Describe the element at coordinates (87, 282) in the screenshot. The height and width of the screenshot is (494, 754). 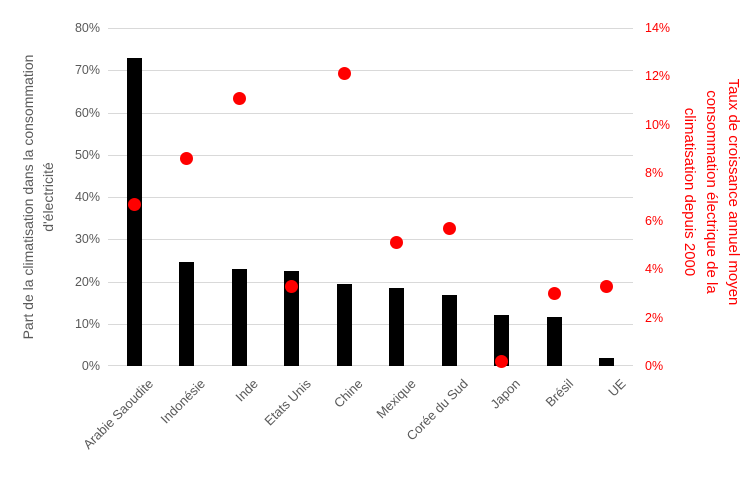
I see `left-tick-label: 20%` at that location.